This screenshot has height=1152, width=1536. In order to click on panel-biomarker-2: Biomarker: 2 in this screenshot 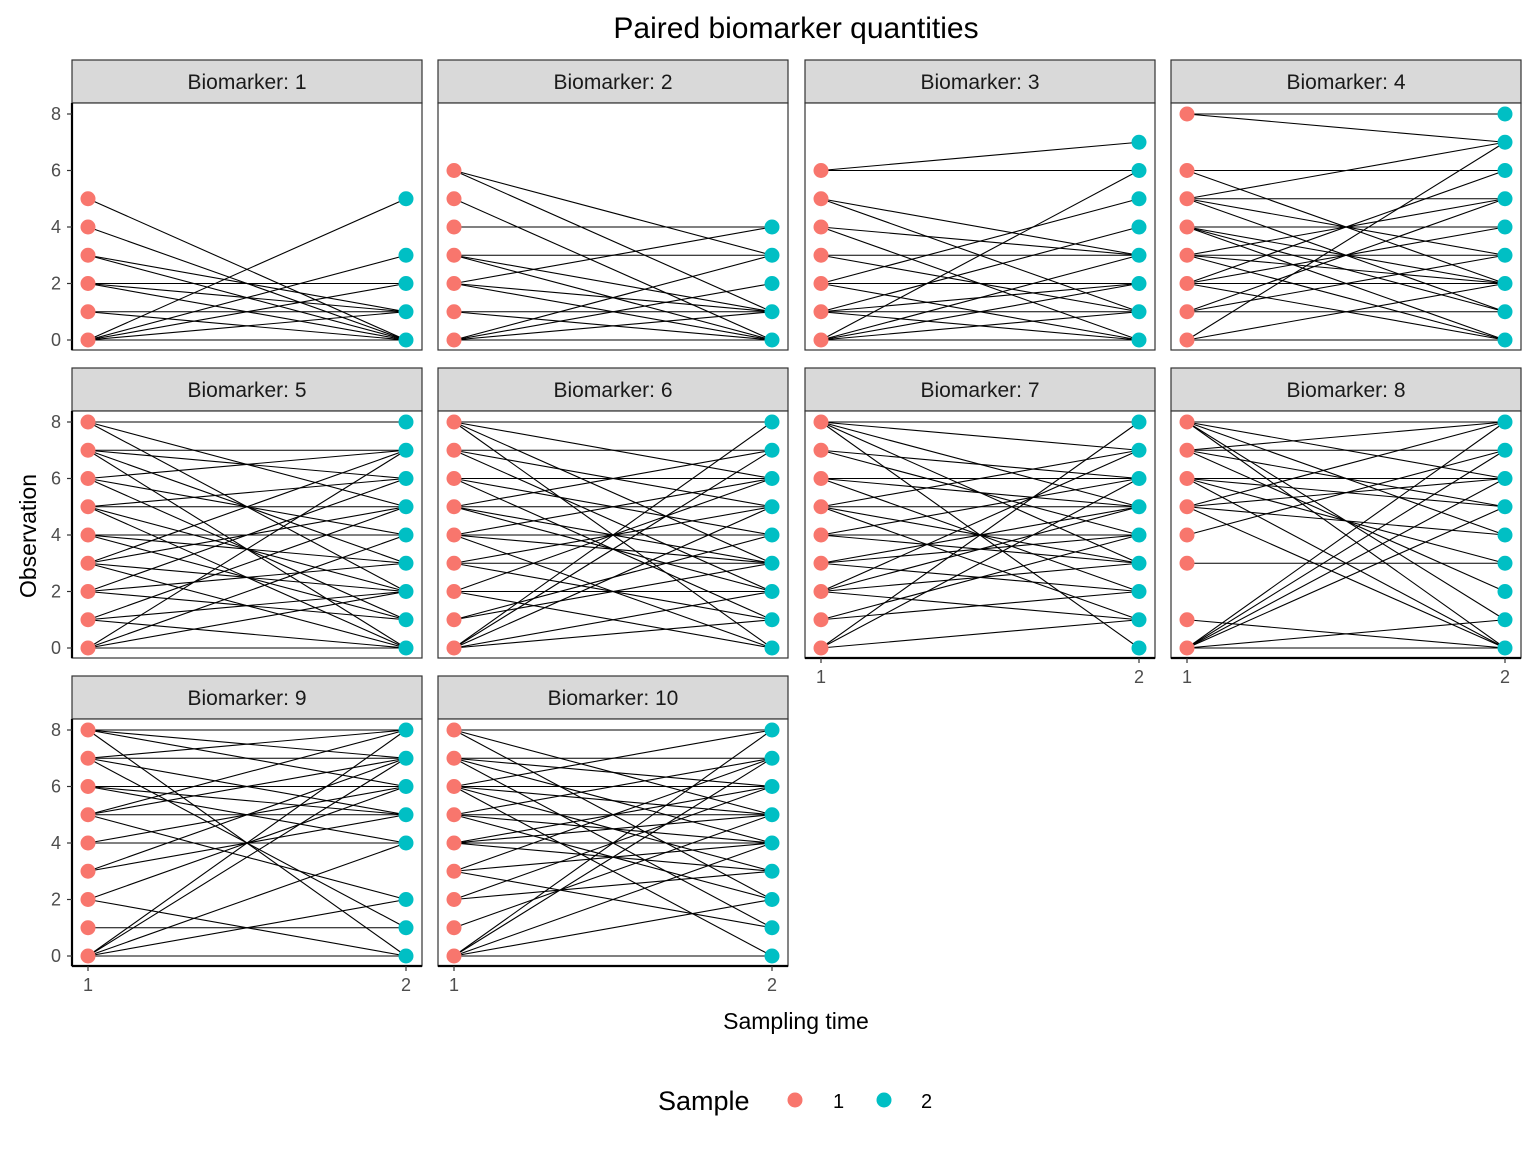, I will do `click(613, 205)`.